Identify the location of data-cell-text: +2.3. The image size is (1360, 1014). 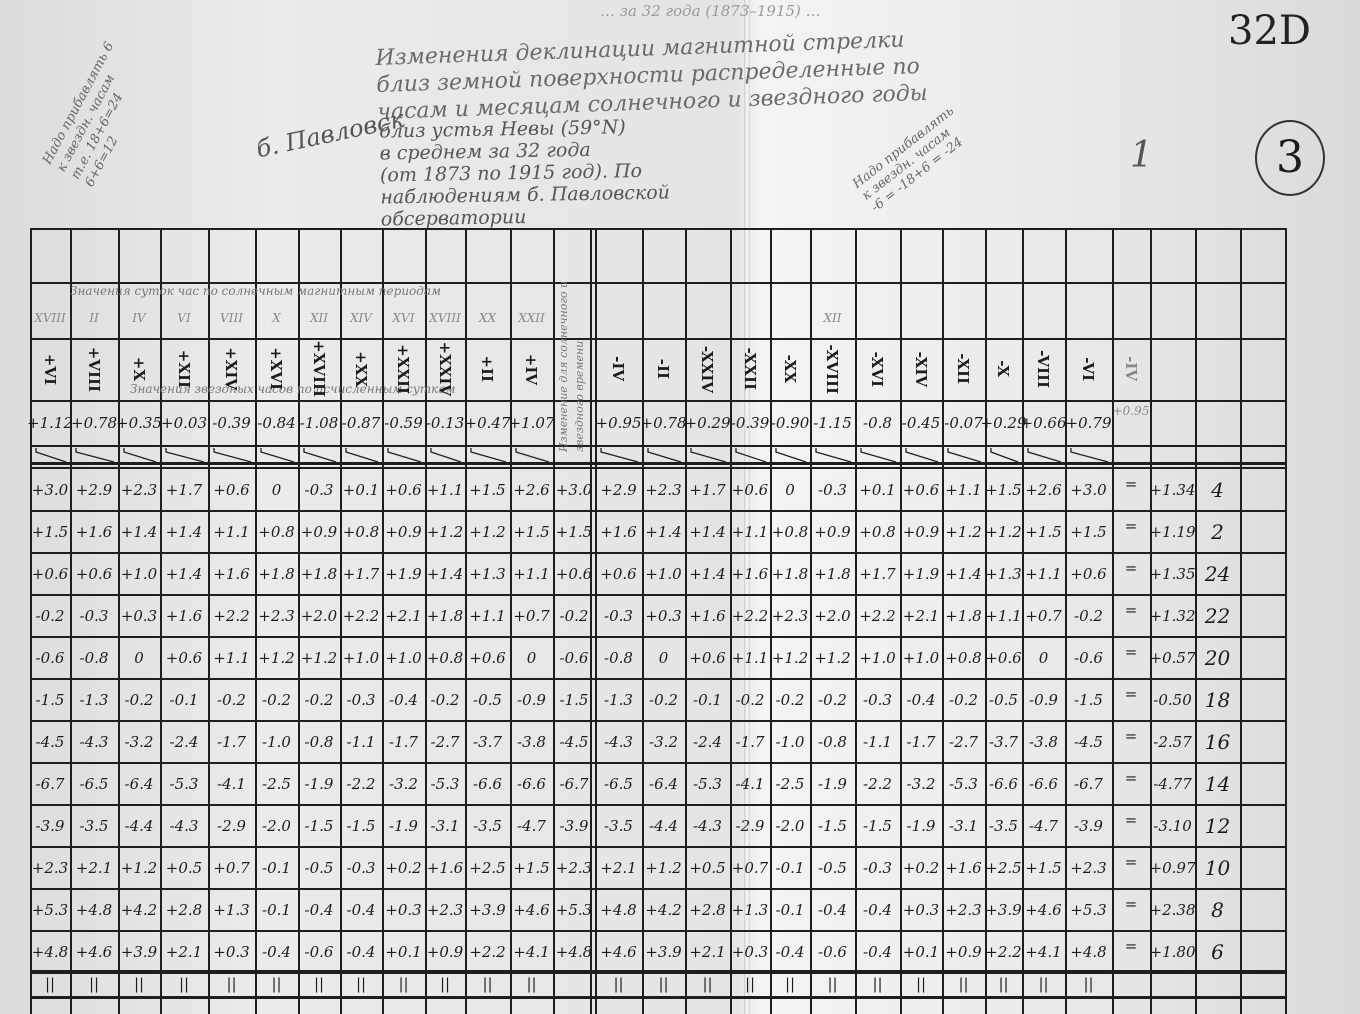
(276, 615).